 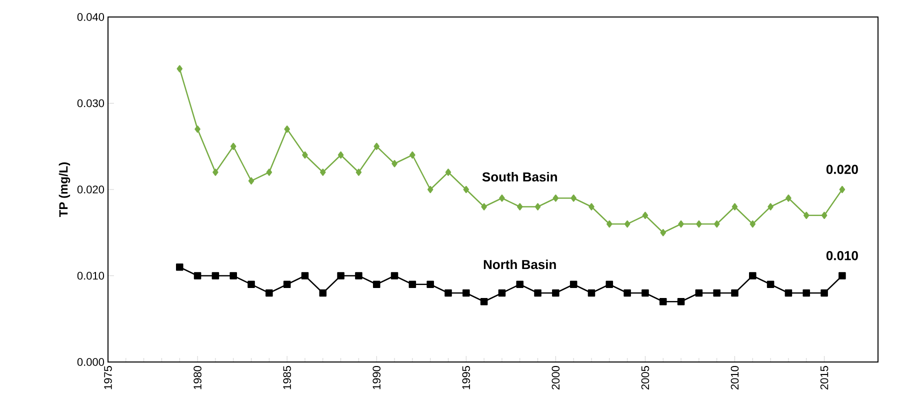 What do you see at coordinates (842, 169) in the screenshot?
I see `annotation: 0.020` at bounding box center [842, 169].